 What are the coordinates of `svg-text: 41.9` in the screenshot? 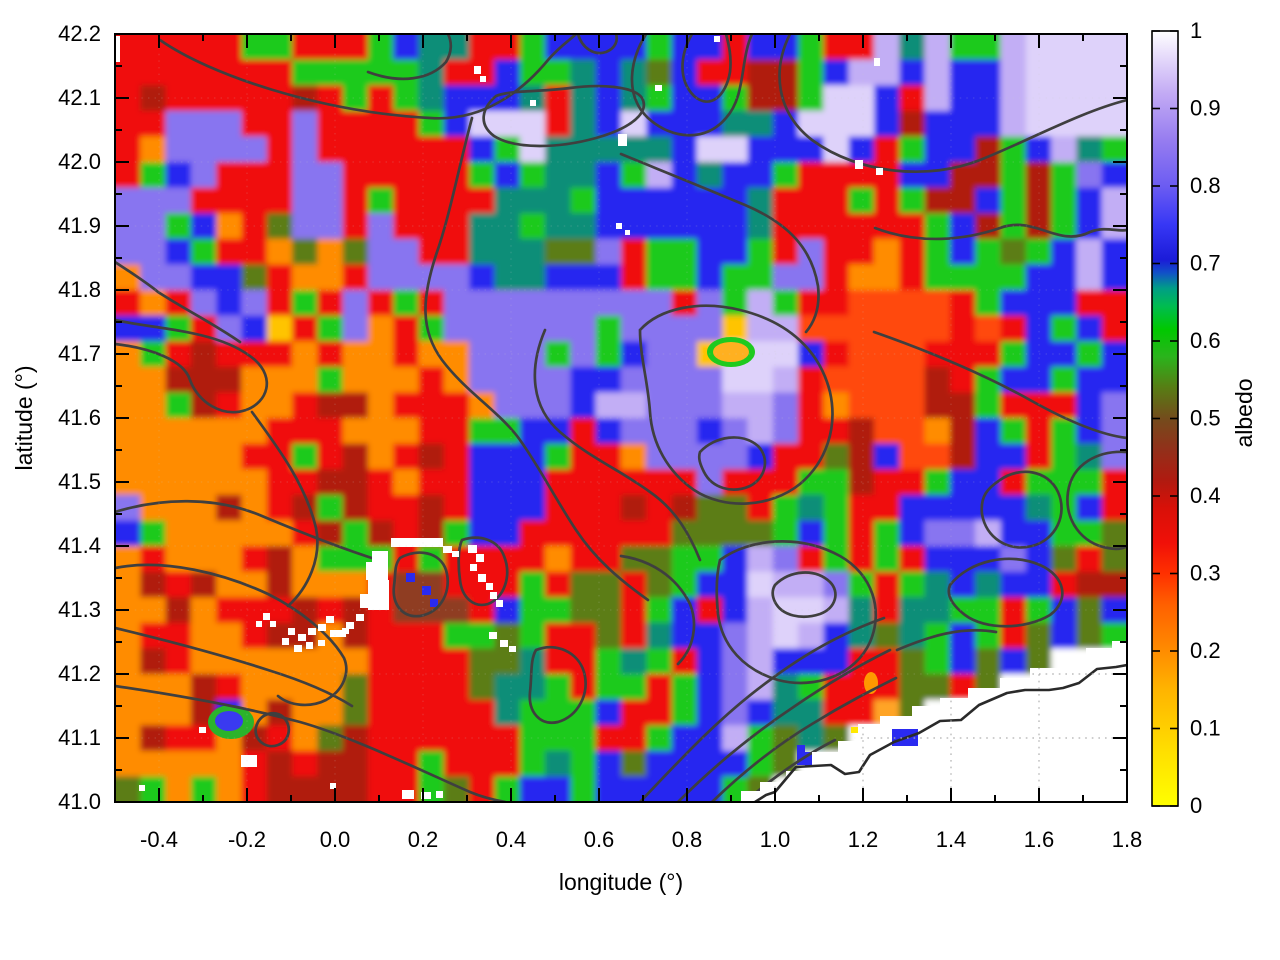 It's located at (79, 225).